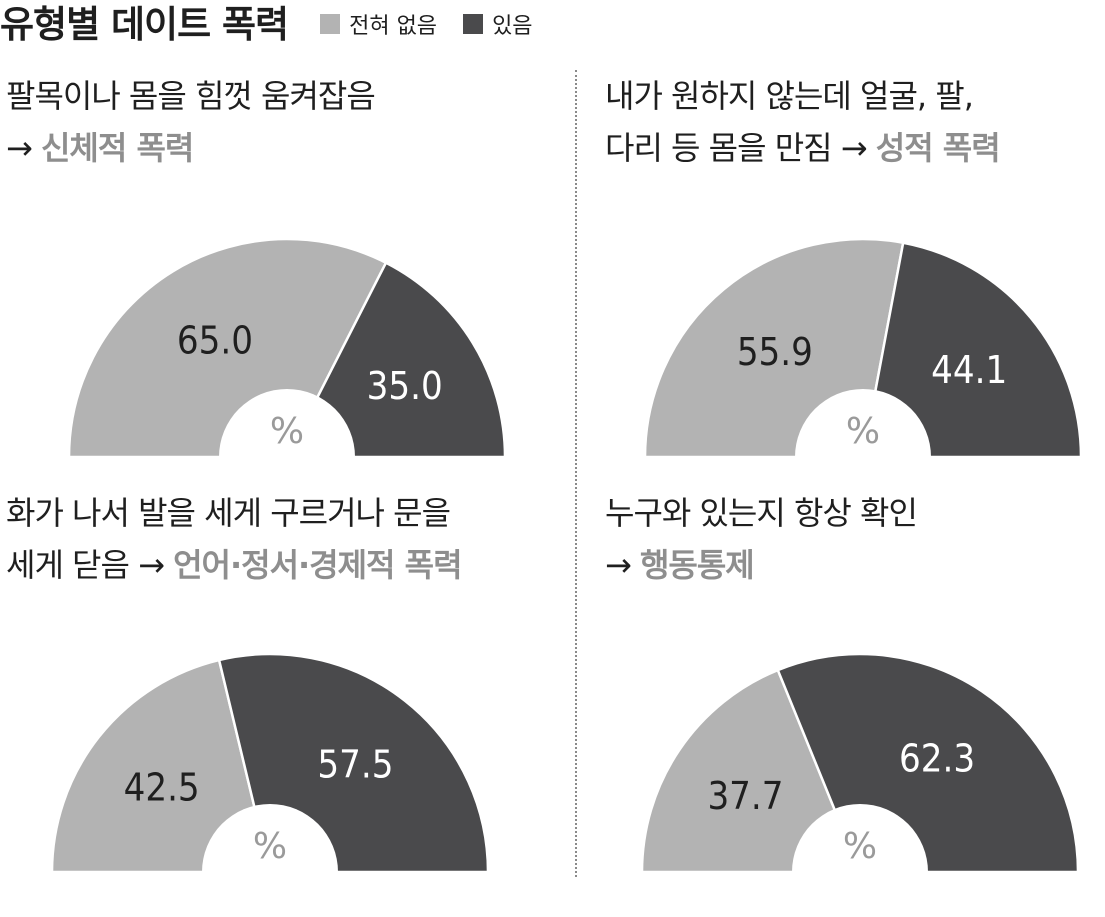  I want to click on panel-title-text: 세게 닫음 →, so click(90, 565).